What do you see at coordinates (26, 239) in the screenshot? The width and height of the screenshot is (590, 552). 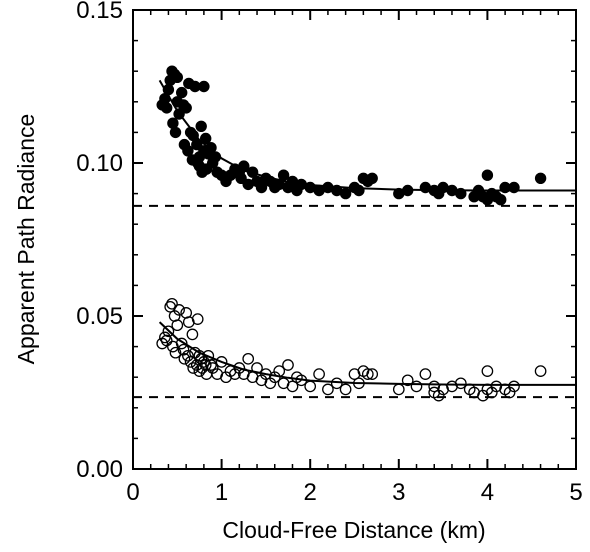 I see `y-axis-title: Apparent Path Radiance` at bounding box center [26, 239].